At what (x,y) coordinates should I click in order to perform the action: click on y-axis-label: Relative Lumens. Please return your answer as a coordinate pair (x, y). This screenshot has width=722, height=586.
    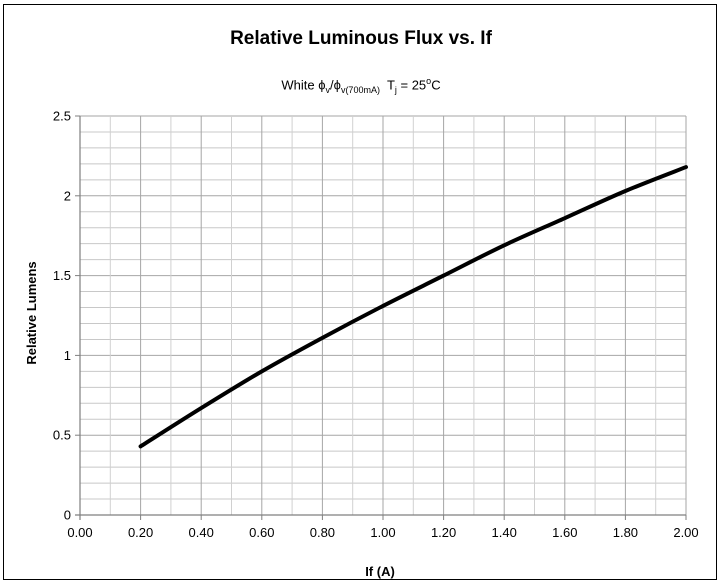
    Looking at the image, I should click on (31, 312).